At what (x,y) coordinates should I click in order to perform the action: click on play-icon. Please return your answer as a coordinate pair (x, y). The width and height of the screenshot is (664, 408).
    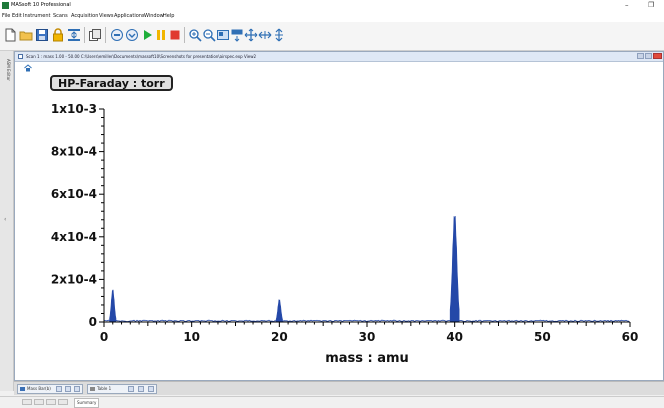
    Looking at the image, I should click on (147, 35).